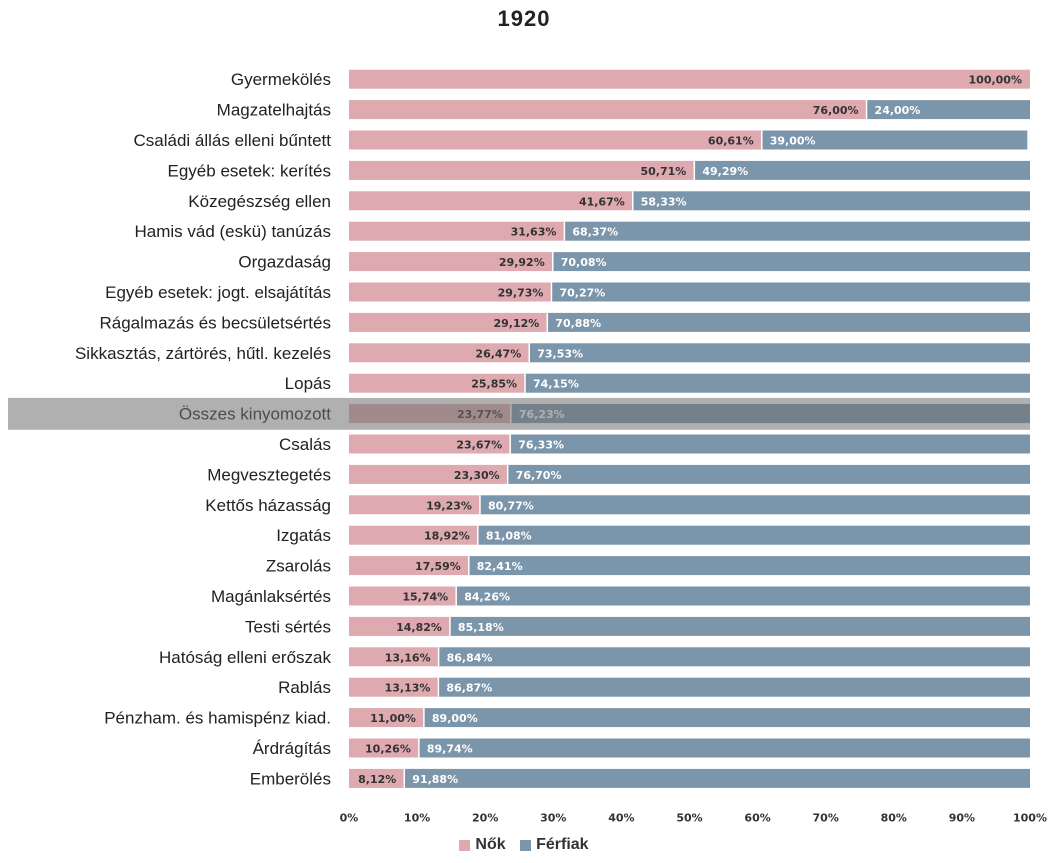 This screenshot has width=1048, height=863. Describe the element at coordinates (232, 140) in the screenshot. I see `category-label-csaladi-allas-elleni-buntett: Családi állás elleni bűntett` at that location.